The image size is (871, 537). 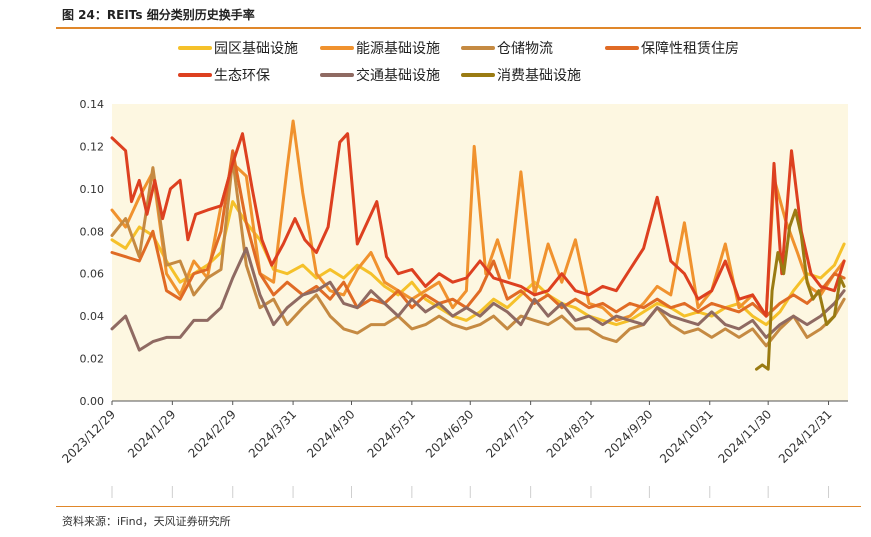 What do you see at coordinates (398, 75) in the screenshot?
I see `legend-label: 交通基础设施` at bounding box center [398, 75].